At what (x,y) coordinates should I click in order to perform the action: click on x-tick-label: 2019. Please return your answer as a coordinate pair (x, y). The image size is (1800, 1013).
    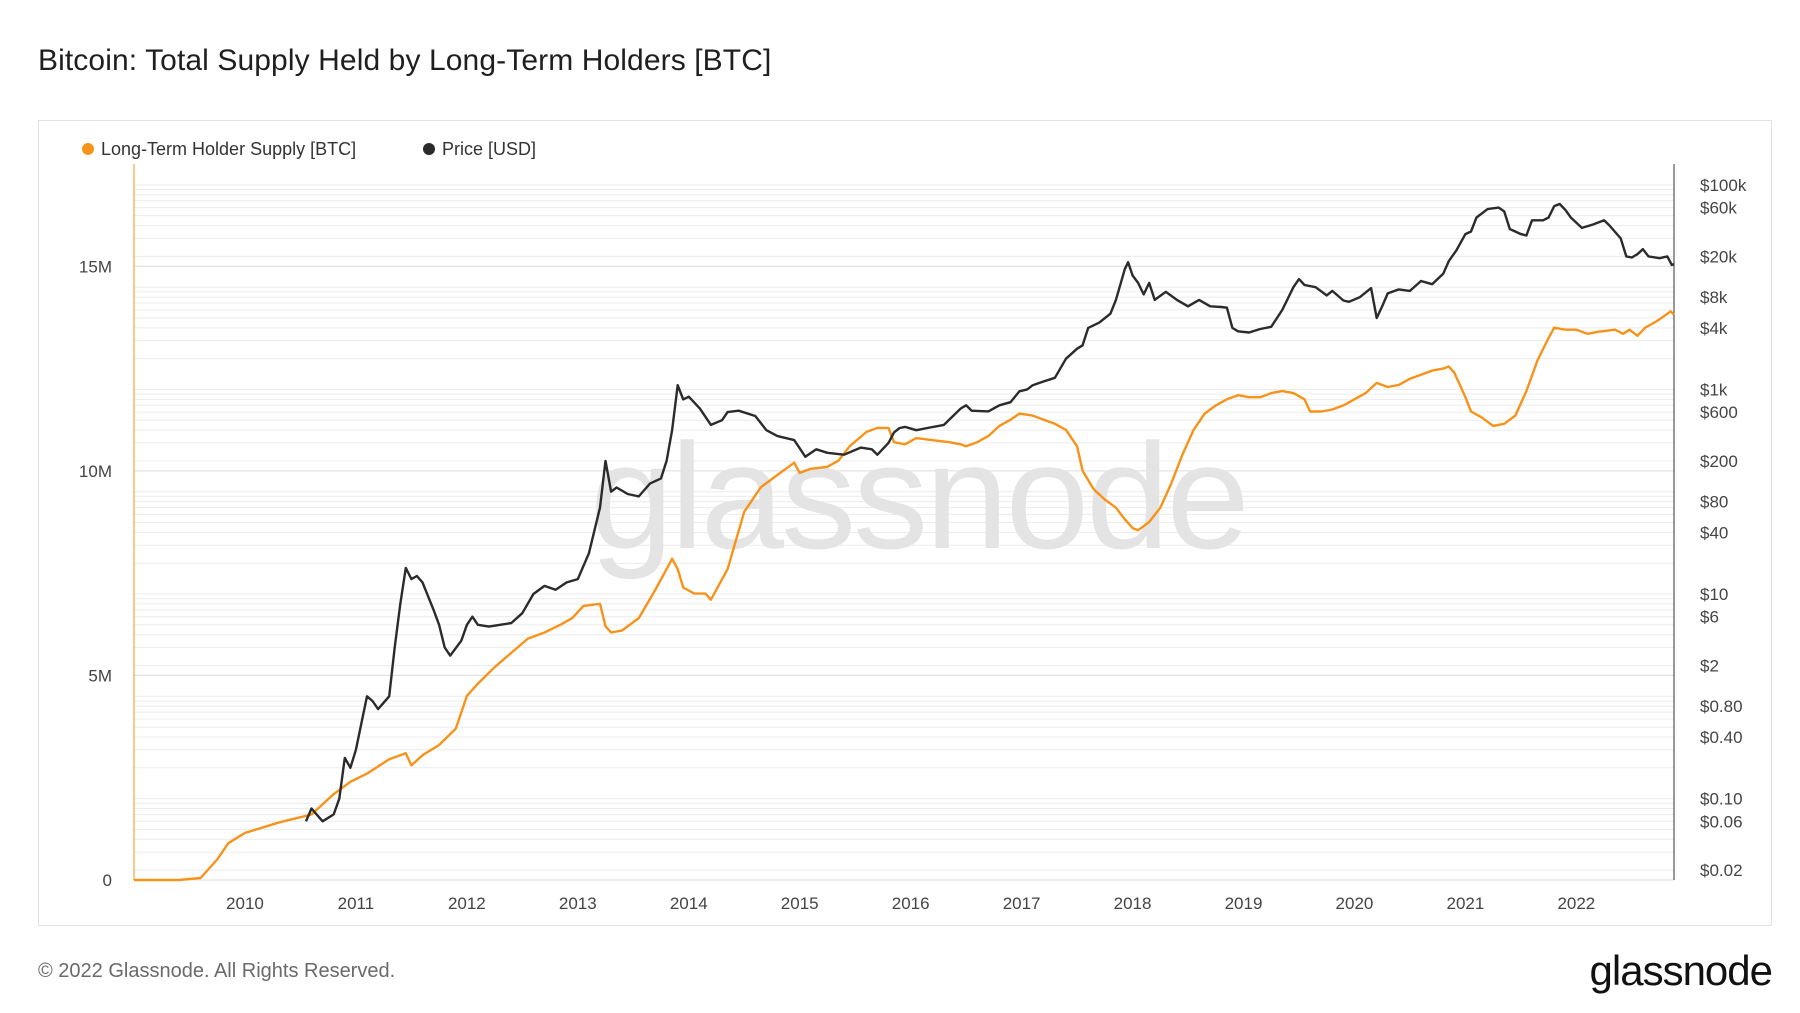
    Looking at the image, I should click on (1244, 903).